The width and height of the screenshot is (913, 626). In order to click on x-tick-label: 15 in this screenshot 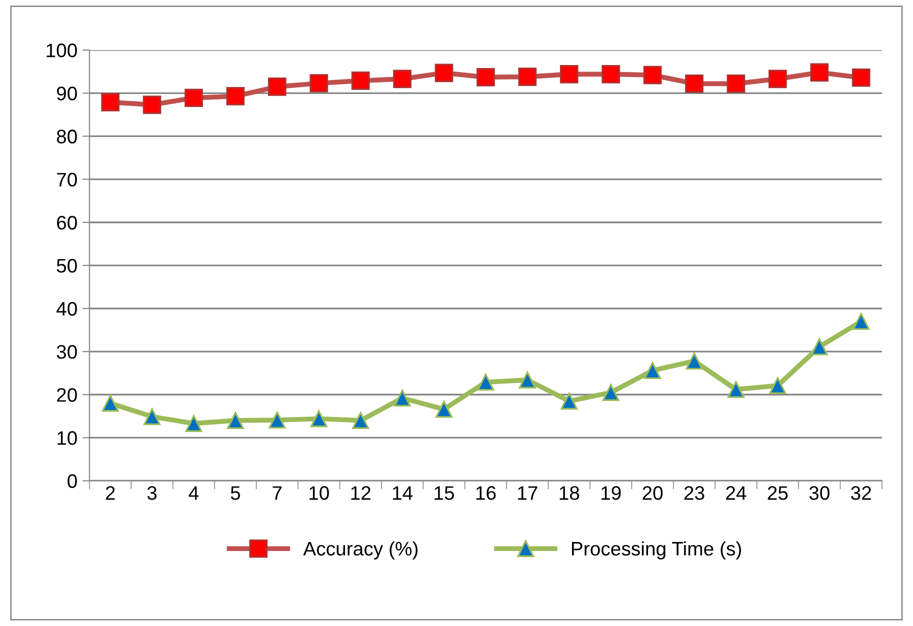, I will do `click(444, 493)`.